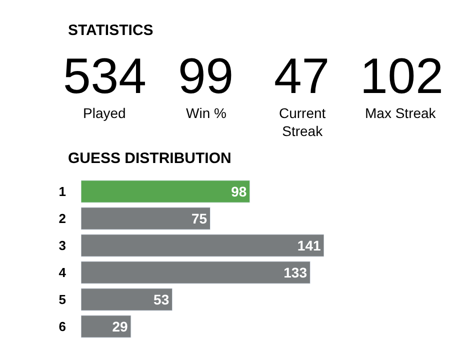 This screenshot has height=350, width=474. What do you see at coordinates (120, 326) in the screenshot?
I see `data-label: 29` at bounding box center [120, 326].